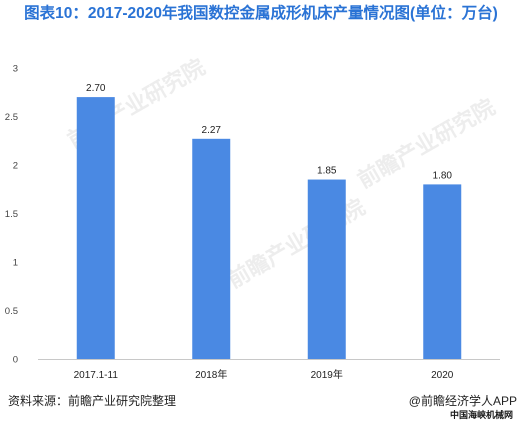 Image resolution: width=523 pixels, height=423 pixels. Describe the element at coordinates (327, 171) in the screenshot. I see `data-label: 1.85` at that location.